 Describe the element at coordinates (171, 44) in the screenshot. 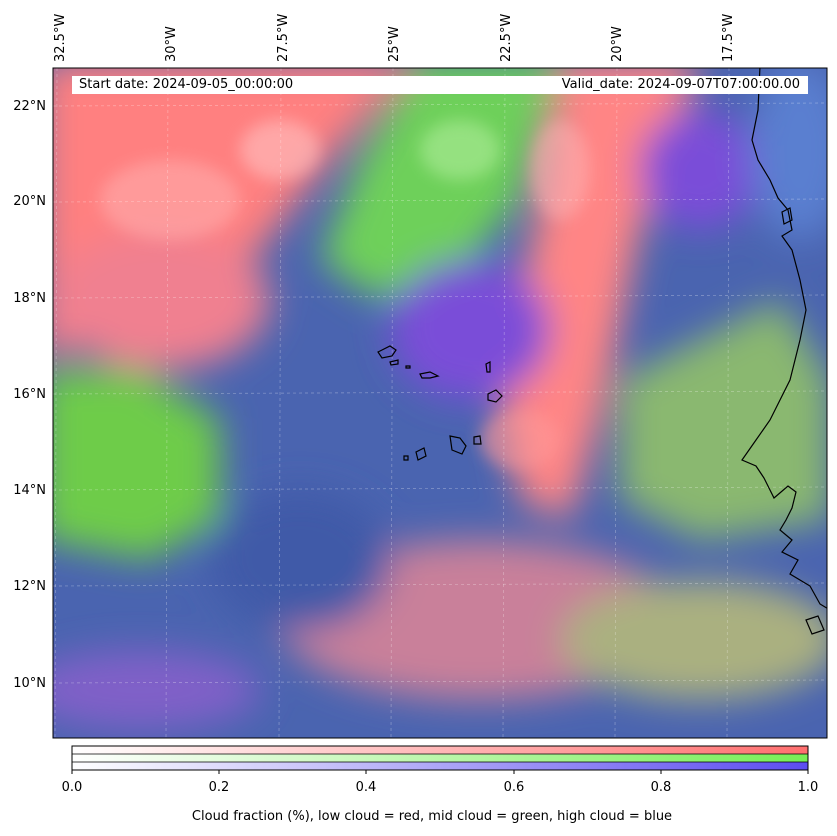

I see `longitude-label: 30°W` at that location.